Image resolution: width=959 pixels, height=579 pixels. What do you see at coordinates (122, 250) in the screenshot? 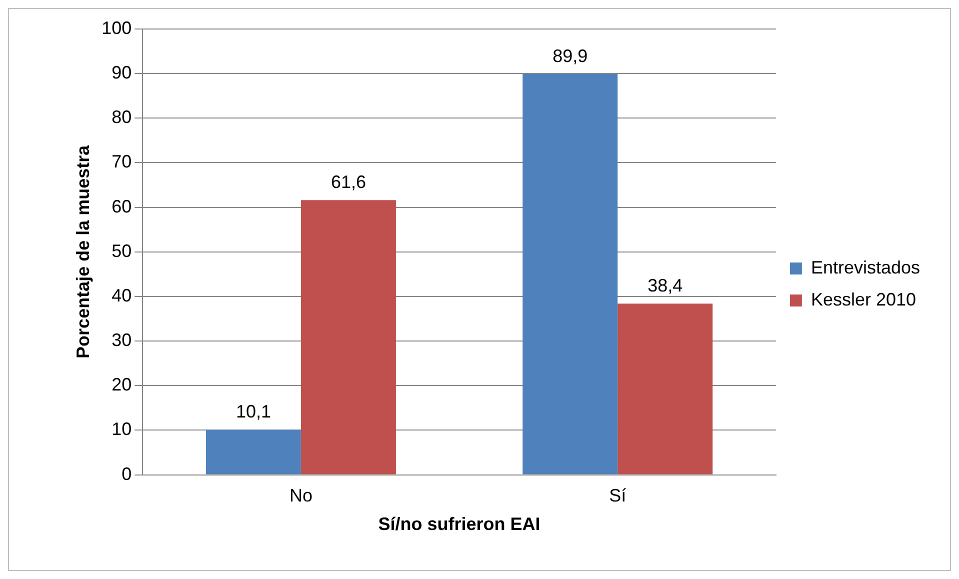
I see `y-tick-label: 50` at bounding box center [122, 250].